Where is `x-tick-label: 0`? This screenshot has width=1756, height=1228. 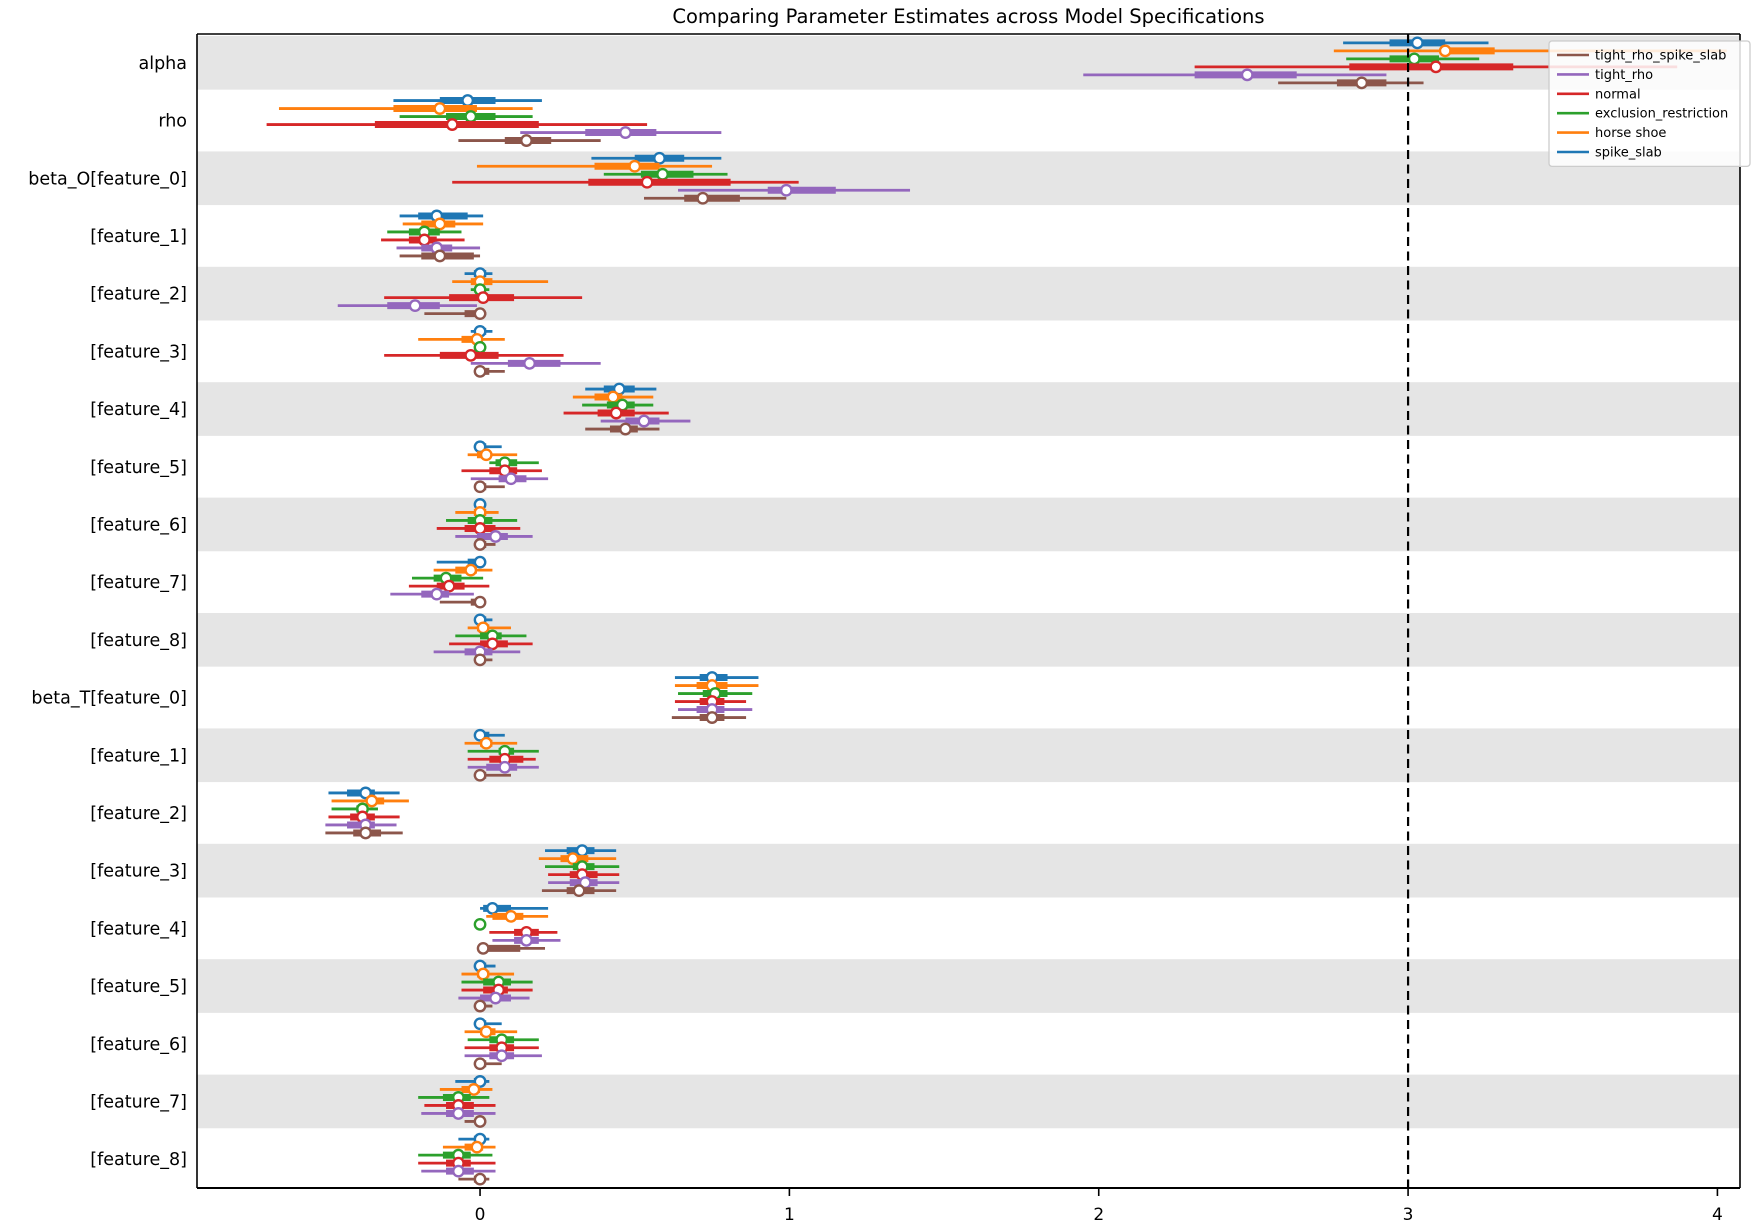
x-tick-label: 0 is located at coordinates (480, 1215).